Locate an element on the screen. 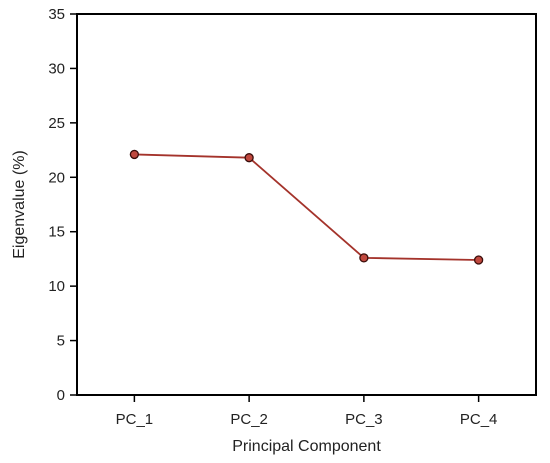 This screenshot has height=463, width=550. y-tick-label: 0 is located at coordinates (61, 395).